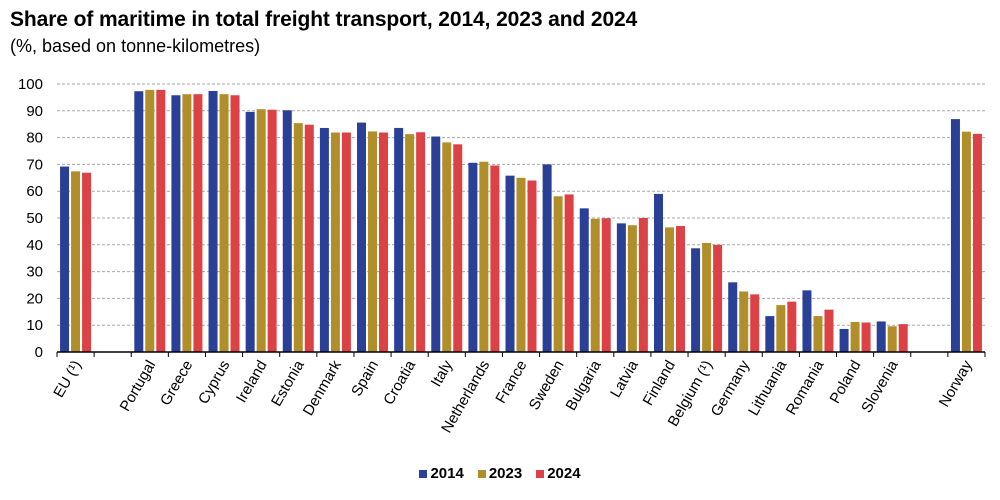 This screenshot has width=1000, height=500. What do you see at coordinates (632, 288) in the screenshot?
I see `bar-2023-latvia` at bounding box center [632, 288].